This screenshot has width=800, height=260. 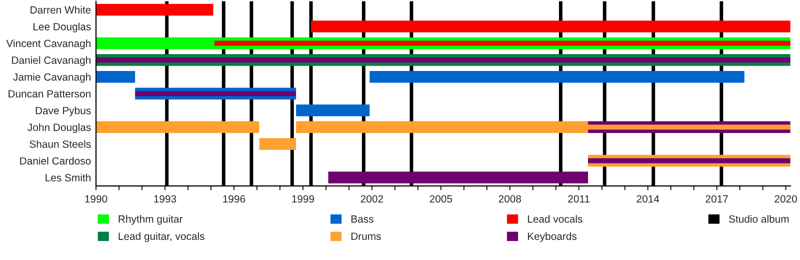 What do you see at coordinates (510, 199) in the screenshot?
I see `x-tick-label: 2008` at bounding box center [510, 199].